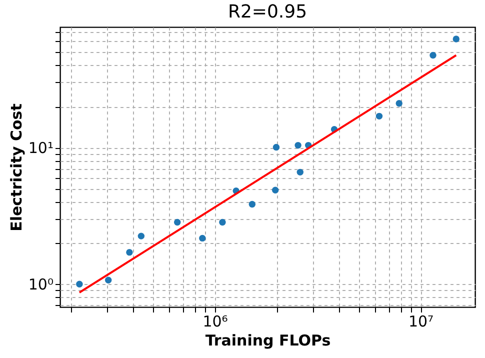 This screenshot has height=358, width=485. What do you see at coordinates (41, 285) in the screenshot?
I see `y-tick-label: 10⁰` at bounding box center [41, 285].